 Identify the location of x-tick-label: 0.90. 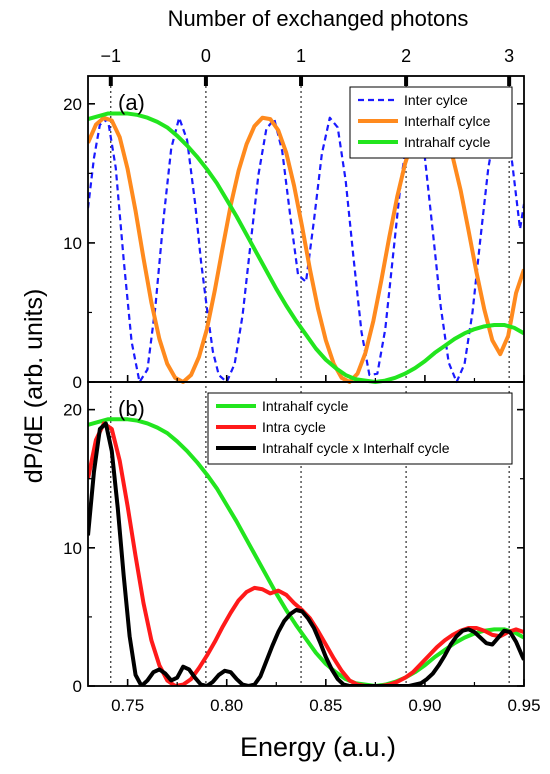
(424, 705).